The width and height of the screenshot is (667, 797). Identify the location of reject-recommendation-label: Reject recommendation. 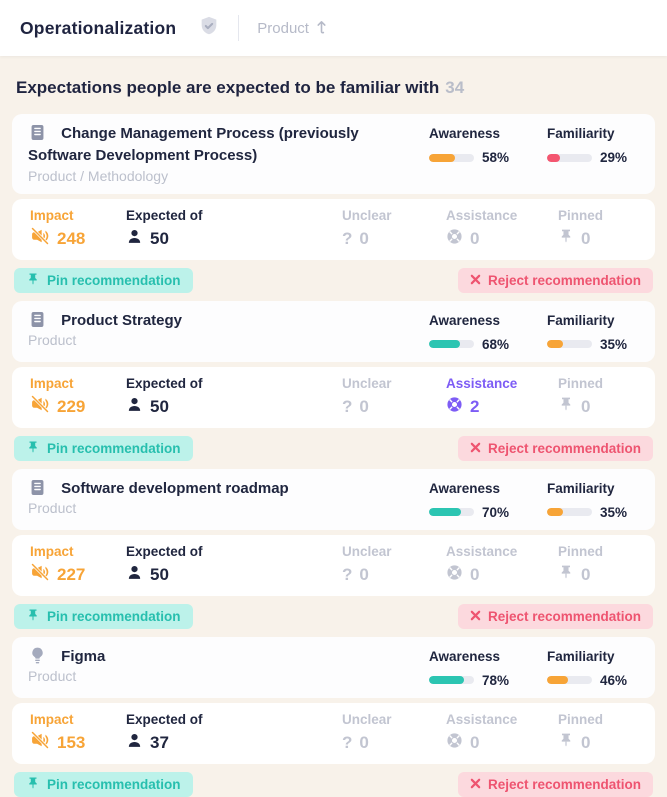
(564, 280).